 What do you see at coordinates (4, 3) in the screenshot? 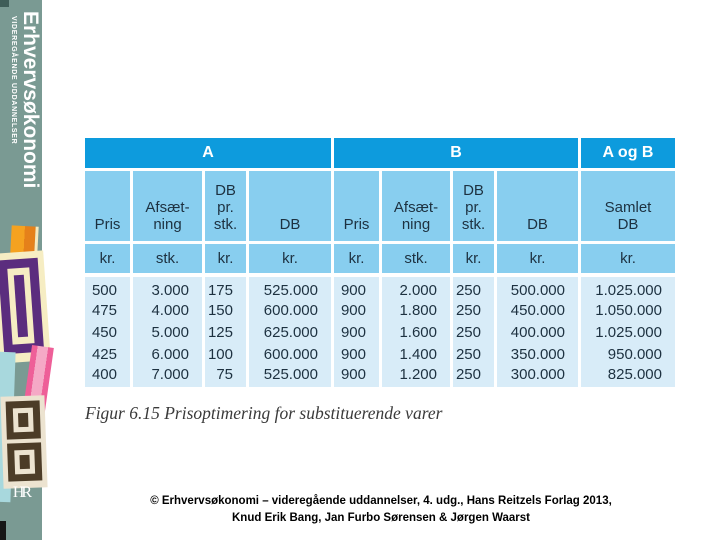
I see `spine-top-mark` at bounding box center [4, 3].